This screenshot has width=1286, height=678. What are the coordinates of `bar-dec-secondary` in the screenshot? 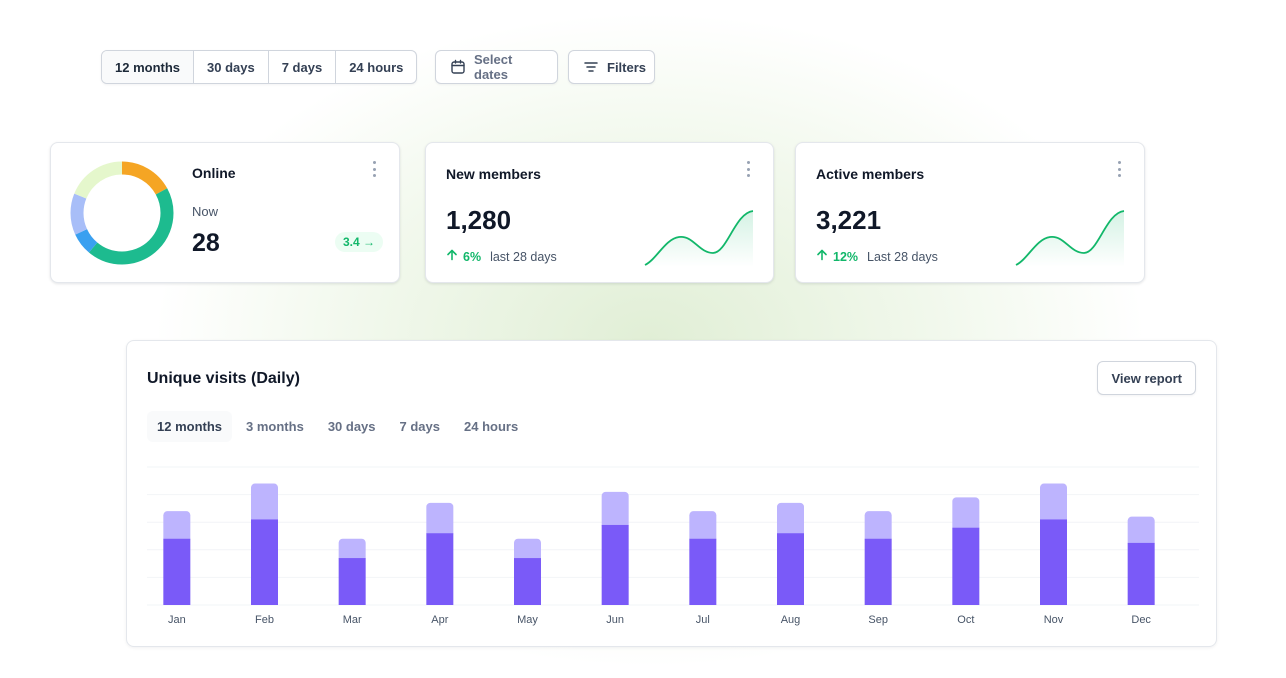 It's located at (1141, 531).